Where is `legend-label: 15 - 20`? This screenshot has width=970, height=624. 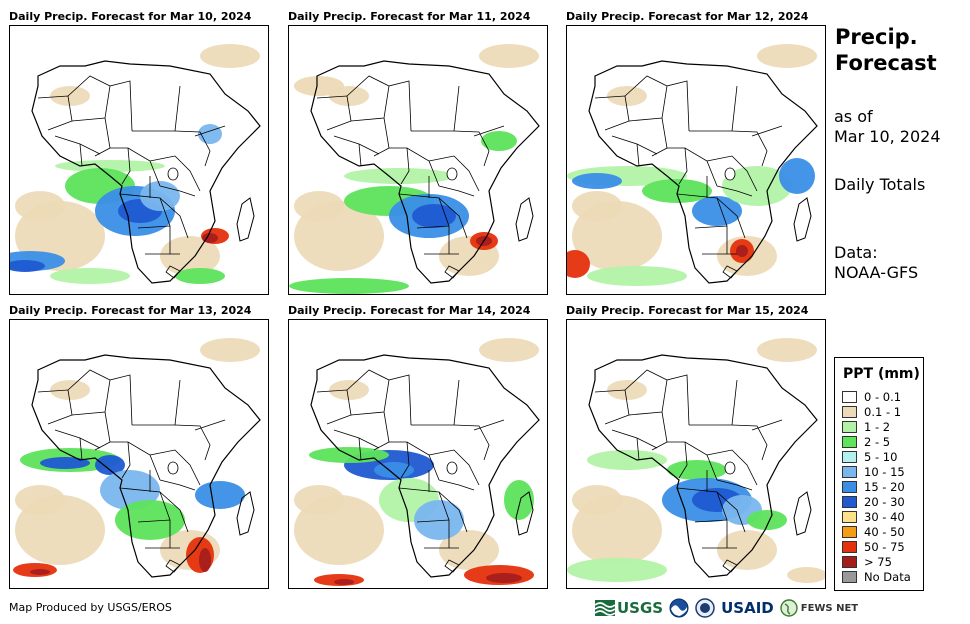
legend-label: 15 - 20 is located at coordinates (884, 486).